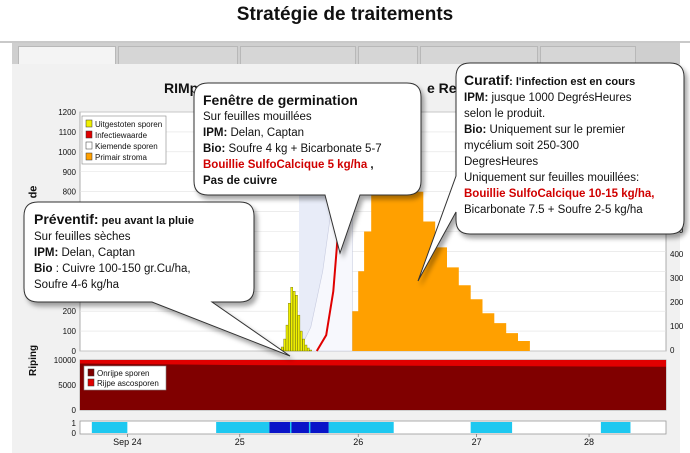 The height and width of the screenshot is (453, 690). Describe the element at coordinates (74, 433) in the screenshot. I see `strip-y-tick-label: 0` at that location.